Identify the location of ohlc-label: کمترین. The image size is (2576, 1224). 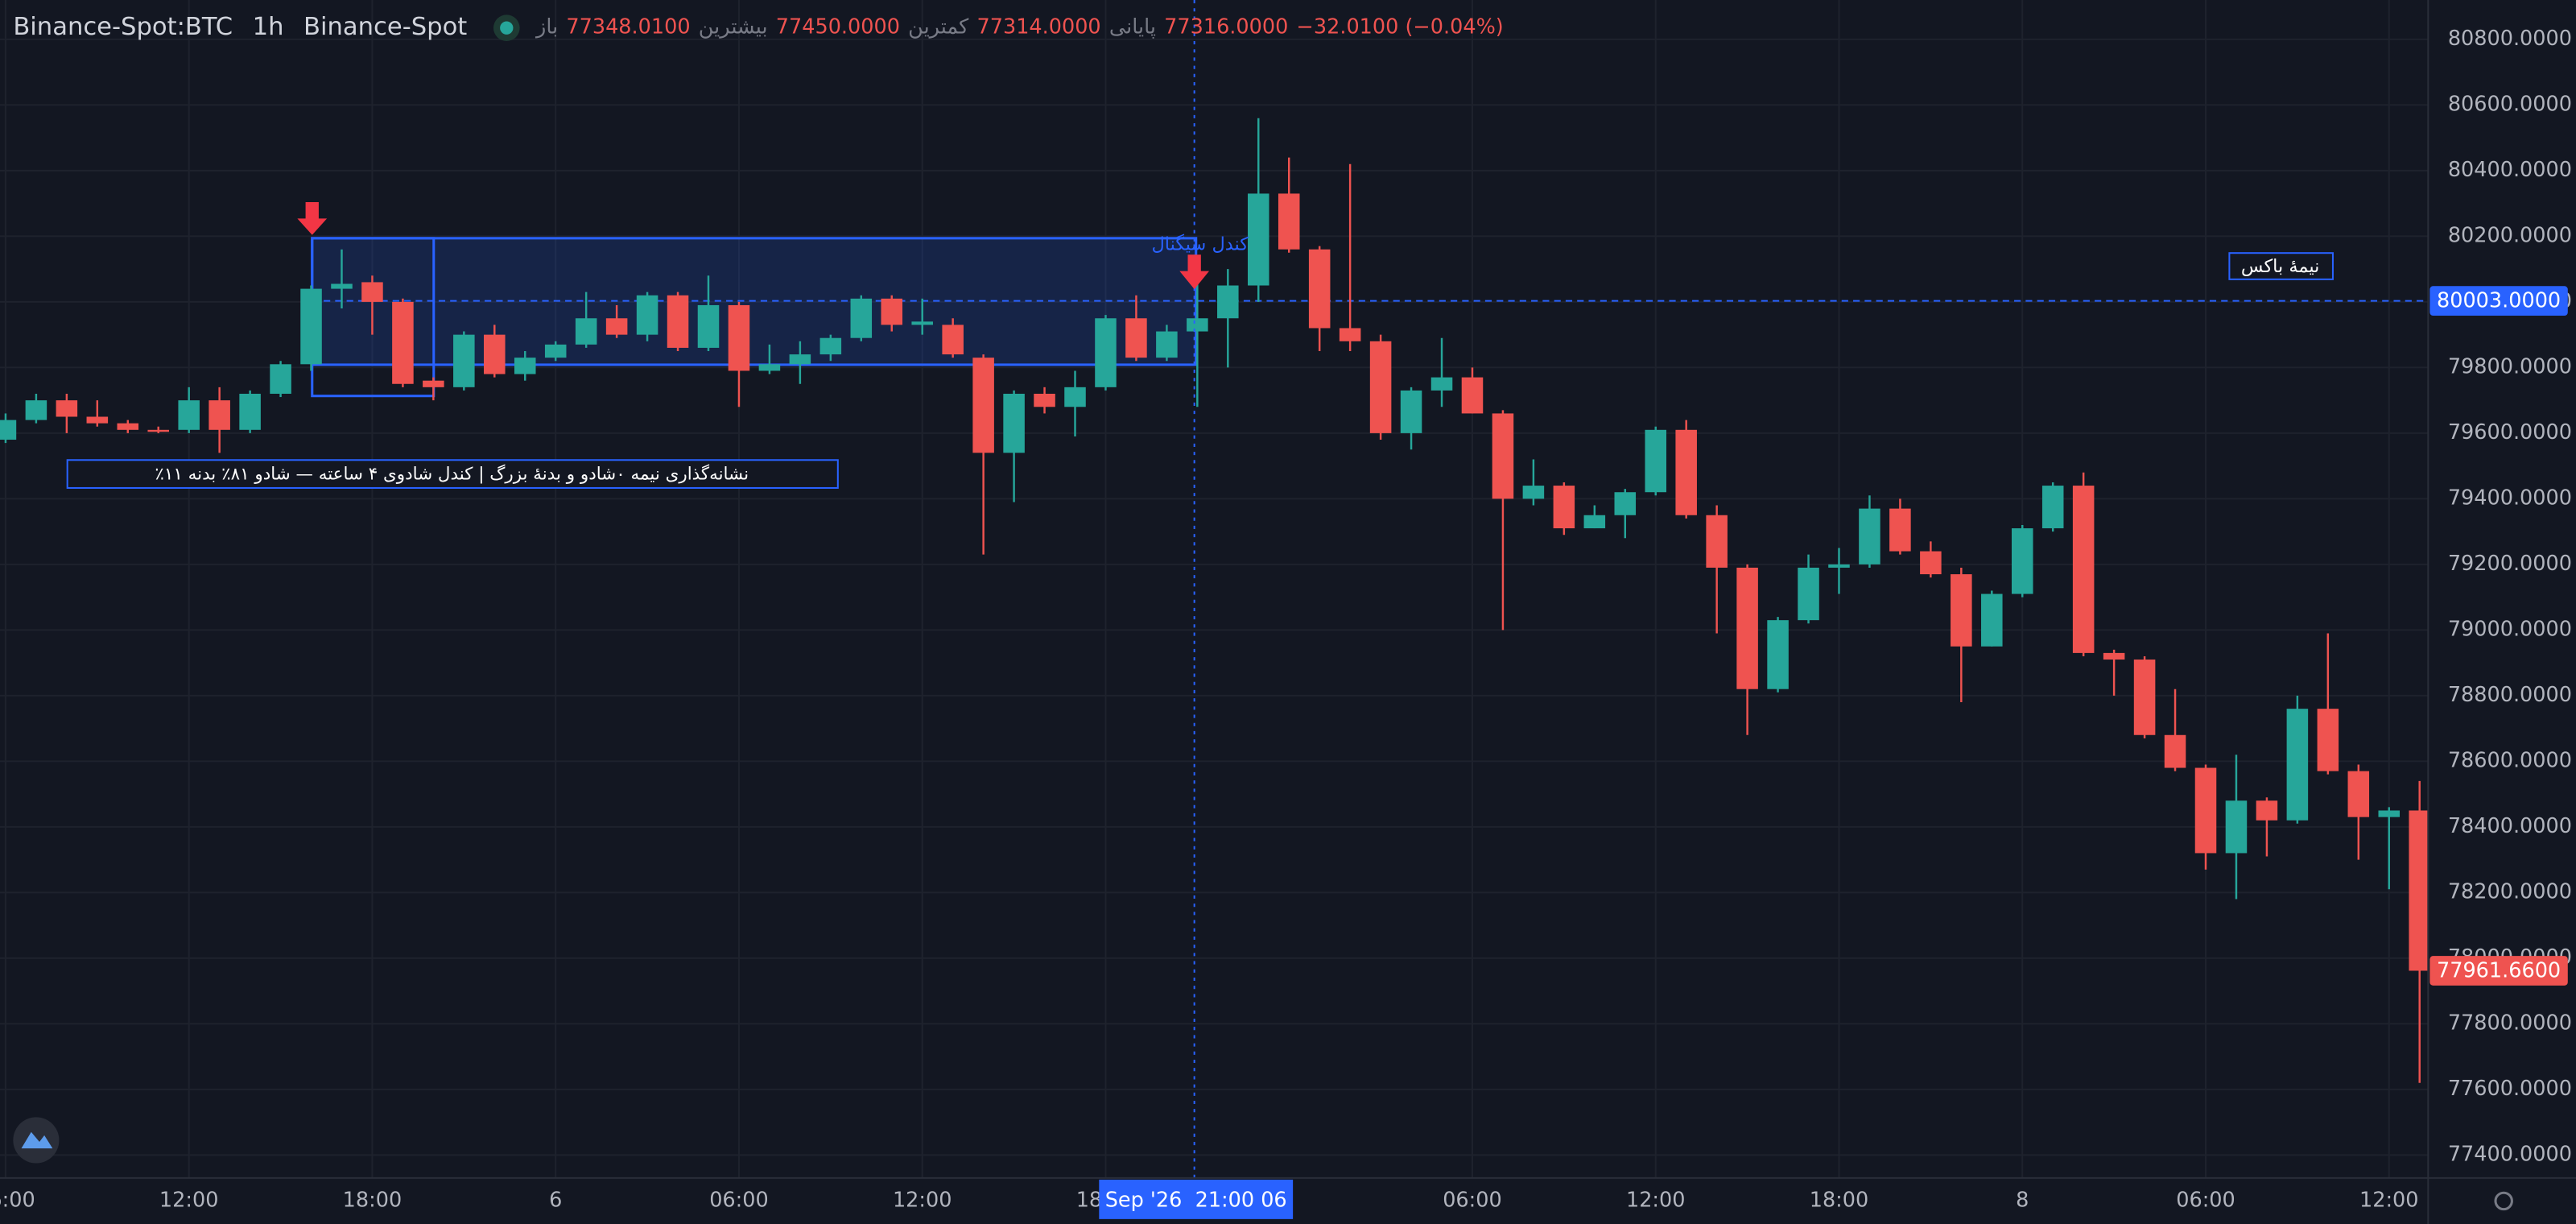
(938, 27).